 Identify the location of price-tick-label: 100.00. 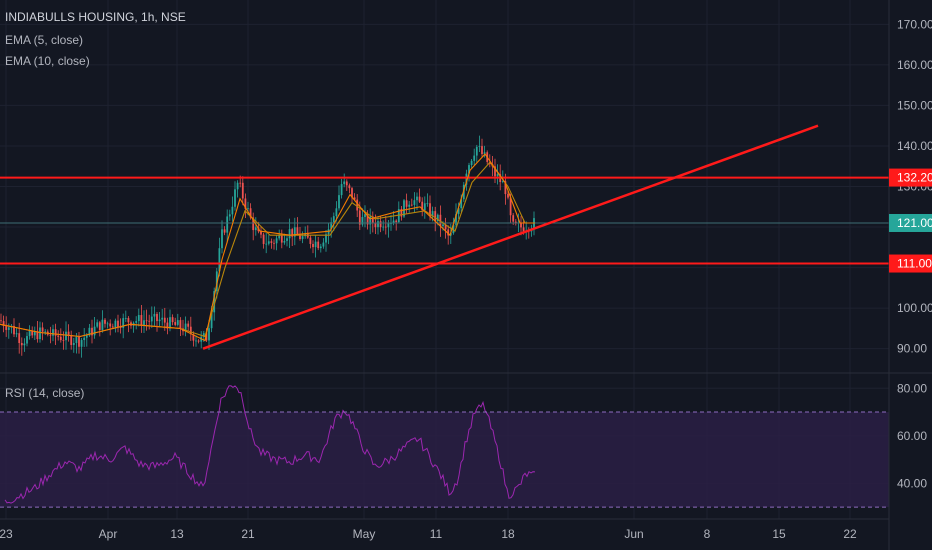
(914, 308).